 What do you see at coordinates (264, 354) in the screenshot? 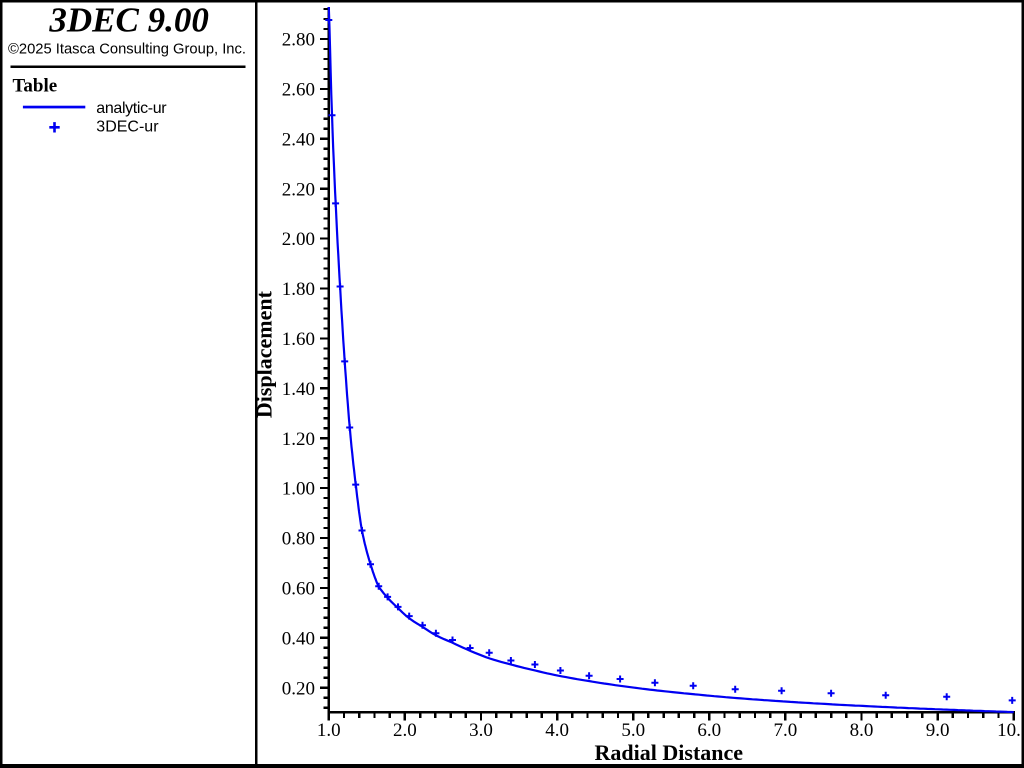
I see `svg-text: Displacement` at bounding box center [264, 354].